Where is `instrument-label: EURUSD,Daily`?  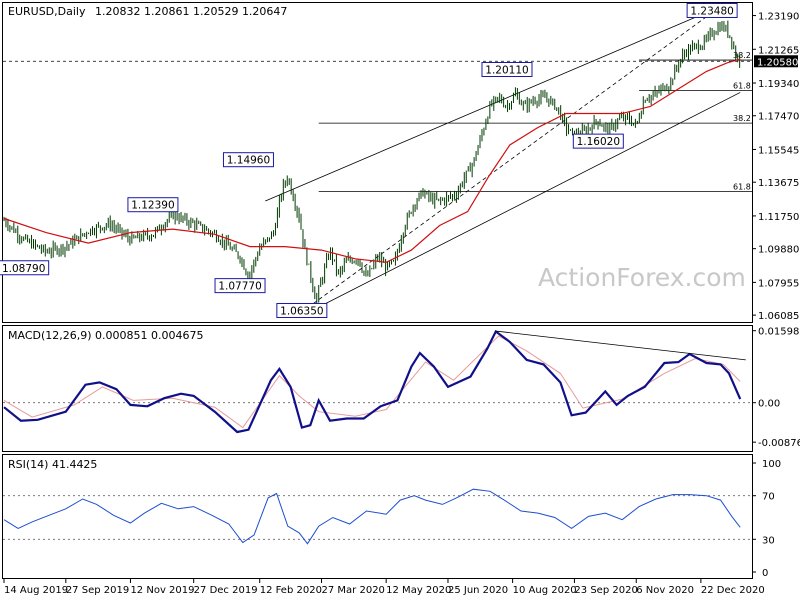 instrument-label: EURUSD,Daily is located at coordinates (47, 11).